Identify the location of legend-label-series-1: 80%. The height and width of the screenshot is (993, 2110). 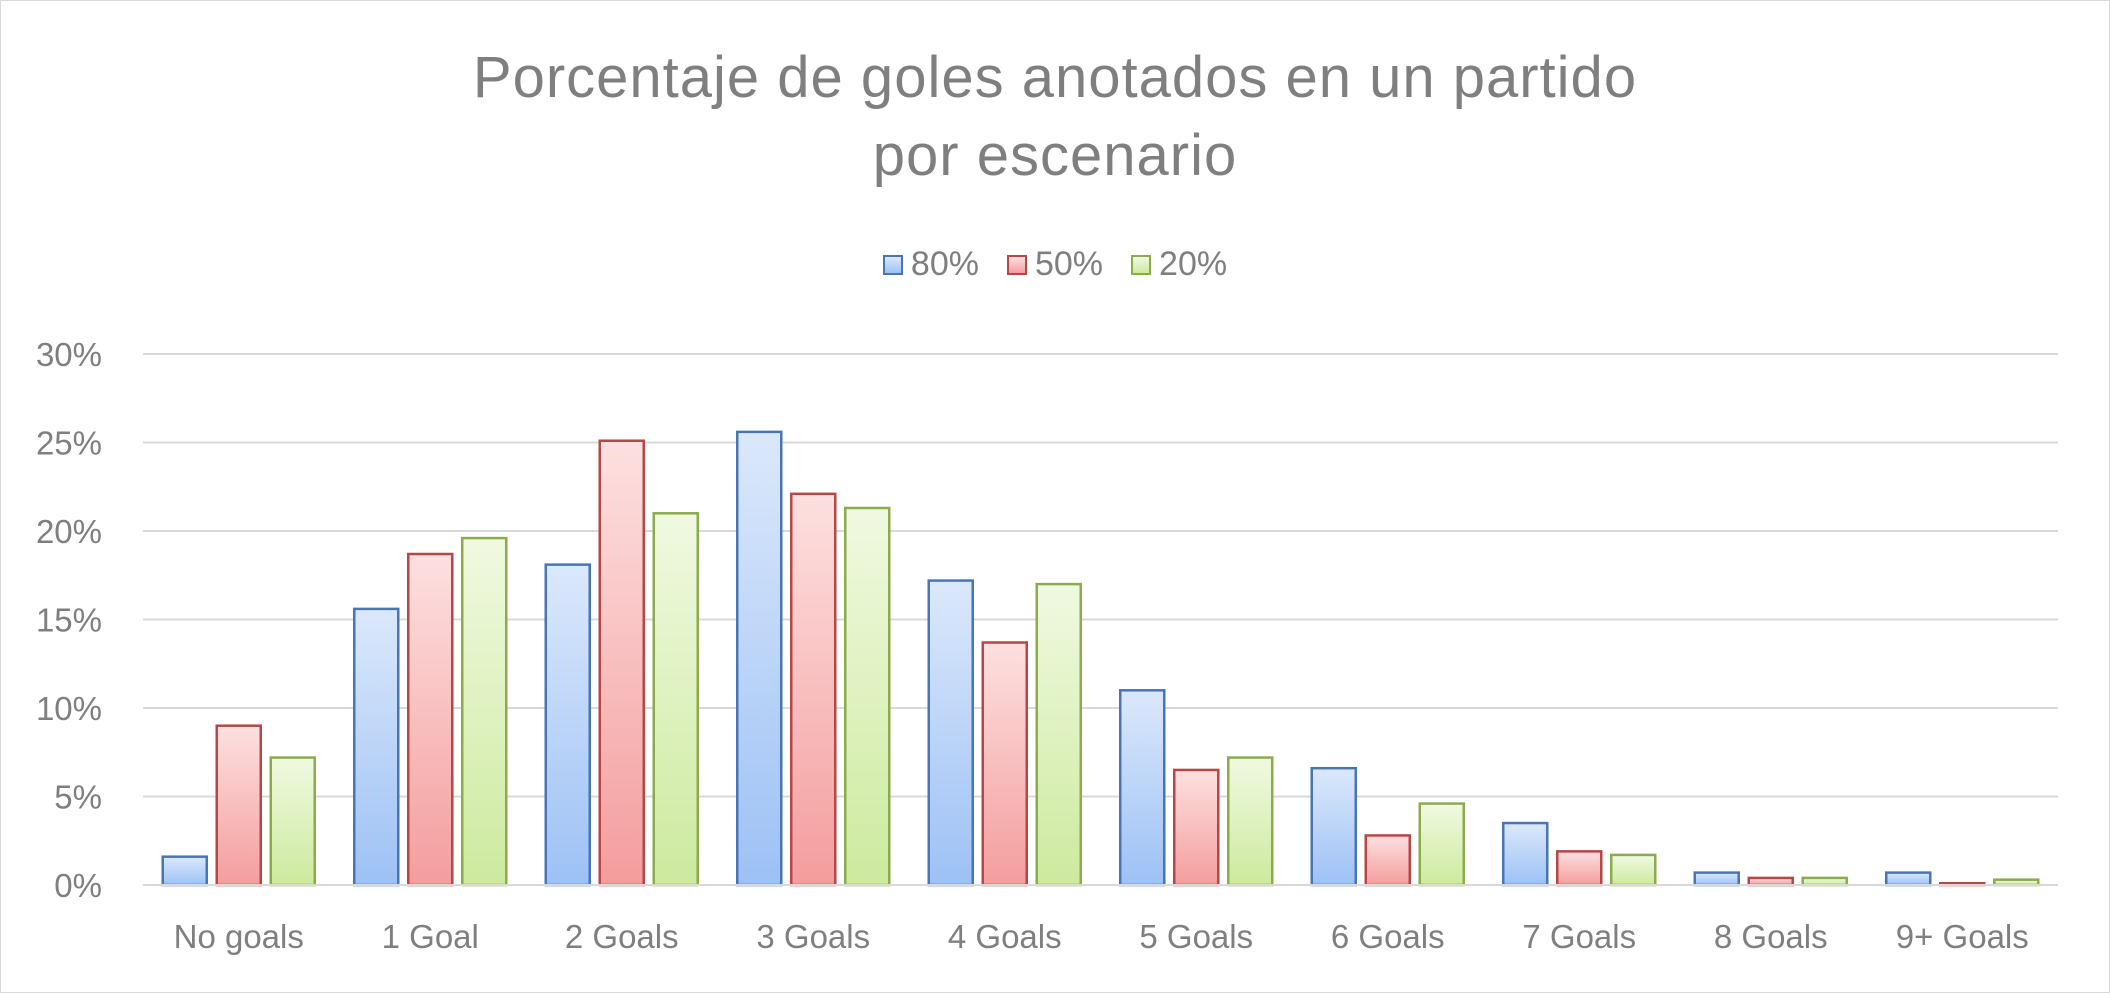
(944, 264).